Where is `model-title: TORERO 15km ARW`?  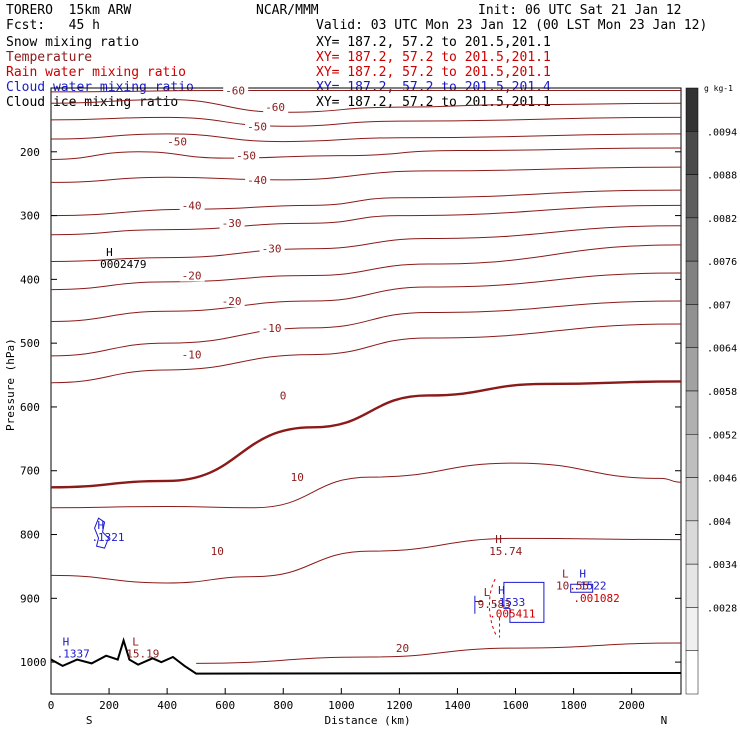
model-title: TORERO 15km ARW is located at coordinates (69, 10).